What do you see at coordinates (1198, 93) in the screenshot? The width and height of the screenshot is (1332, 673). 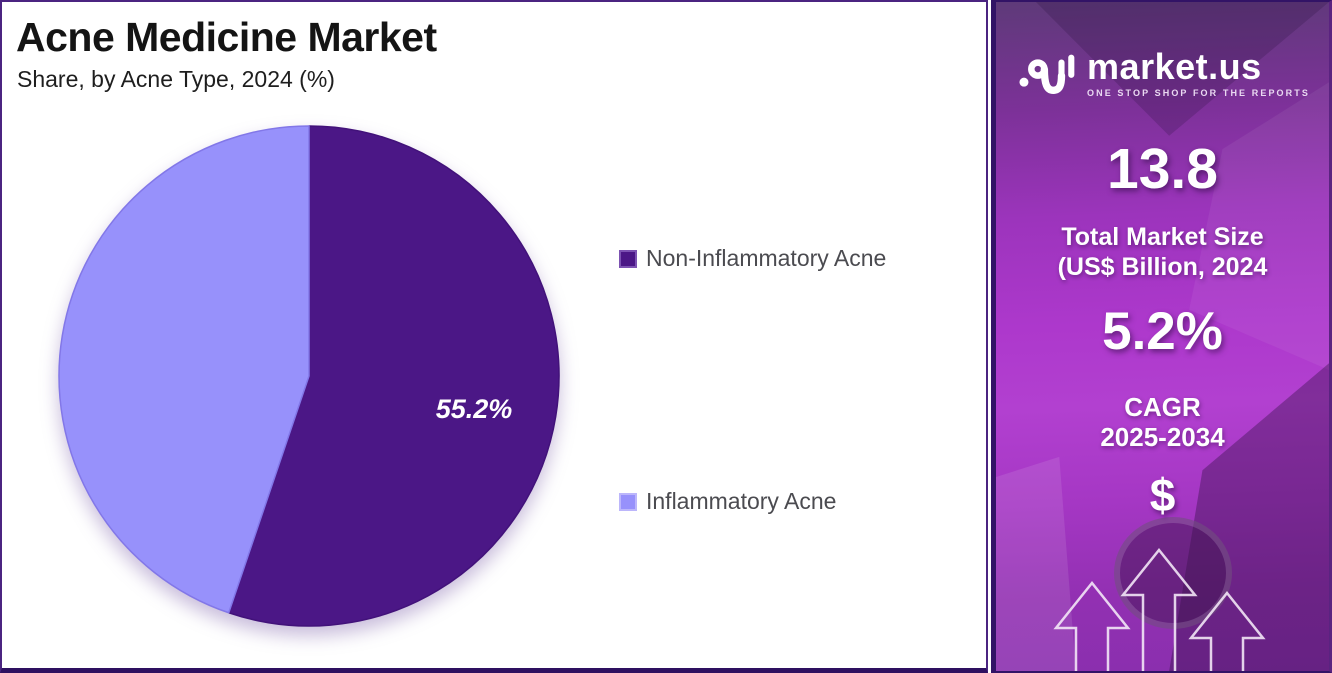 I see `brand-tagline: ONE STOP SHOP FOR THE REPORTS` at bounding box center [1198, 93].